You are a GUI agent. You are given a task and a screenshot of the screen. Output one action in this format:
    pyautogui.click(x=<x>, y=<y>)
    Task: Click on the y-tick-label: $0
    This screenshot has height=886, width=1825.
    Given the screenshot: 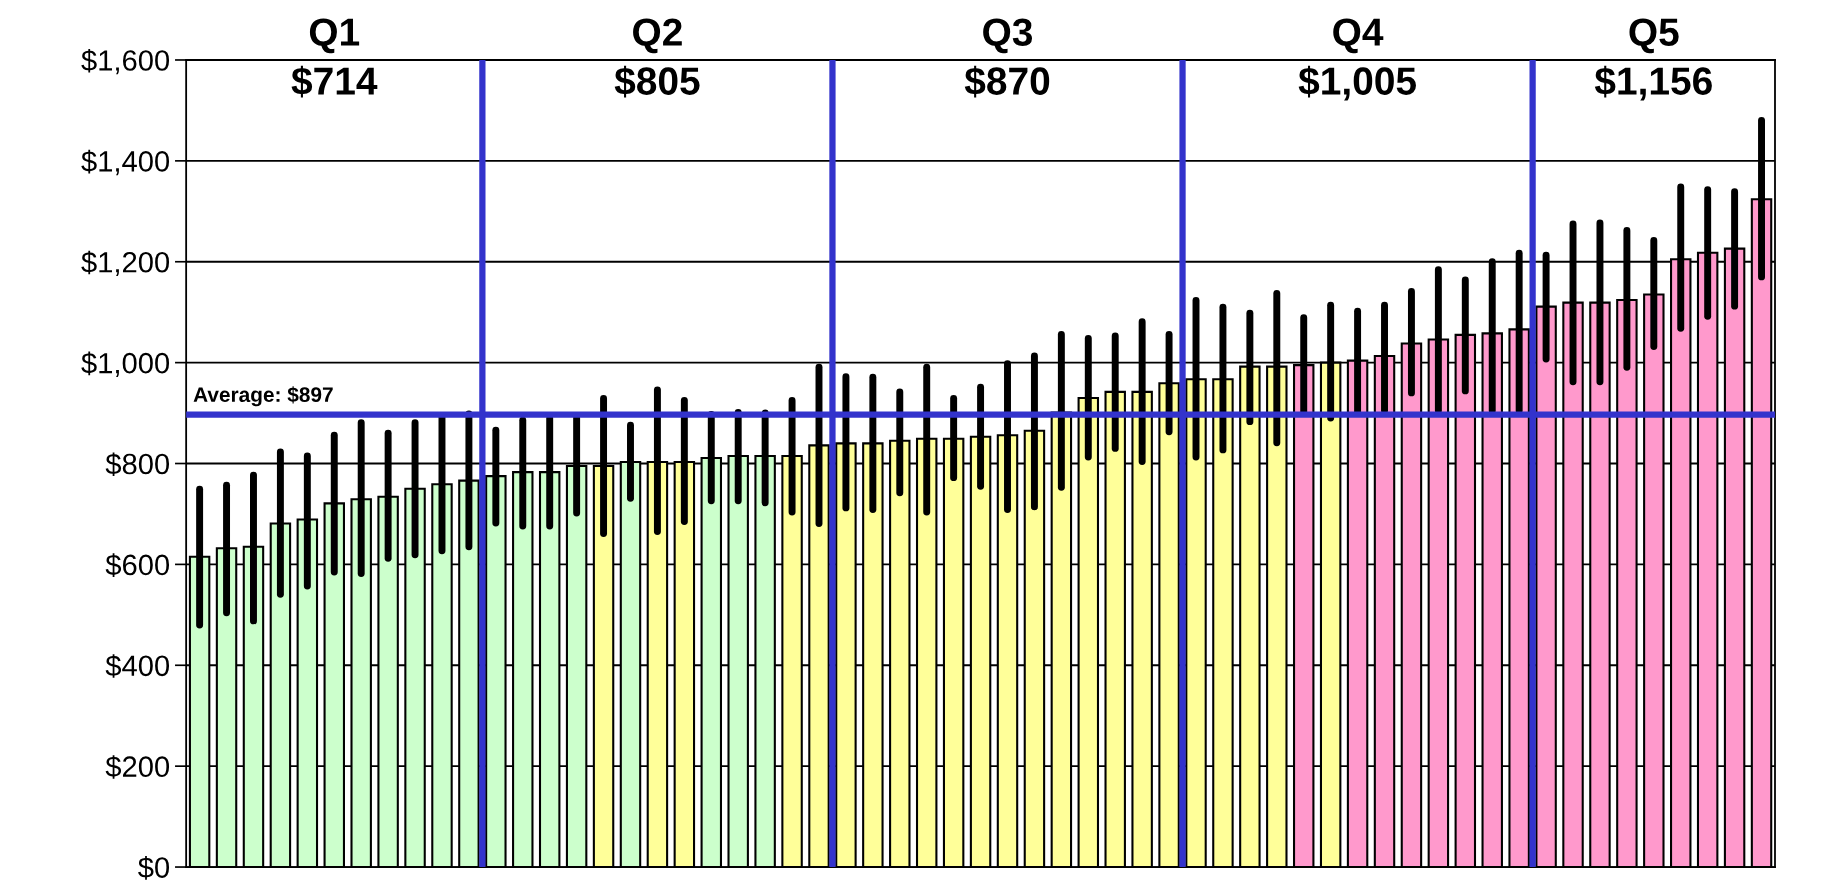 What is the action you would take?
    pyautogui.click(x=154, y=868)
    